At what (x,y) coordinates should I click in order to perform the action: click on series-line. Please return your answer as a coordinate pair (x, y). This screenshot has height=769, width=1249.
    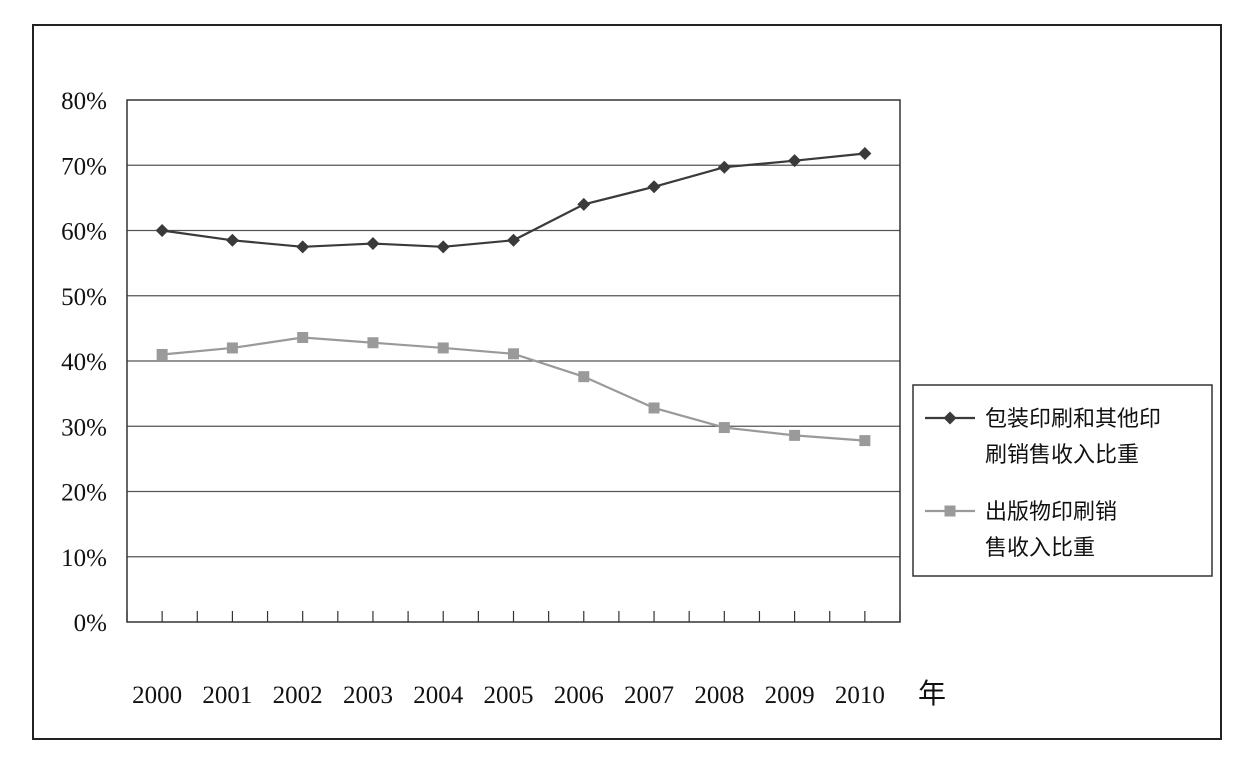
    Looking at the image, I should click on (513, 200).